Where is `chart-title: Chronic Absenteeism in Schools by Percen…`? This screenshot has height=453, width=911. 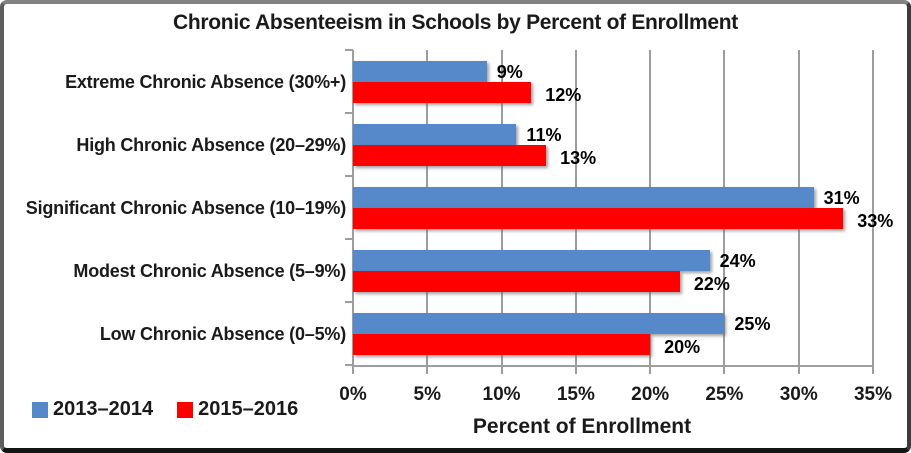
chart-title: Chronic Absenteeism in Schools by Percen… is located at coordinates (455, 22).